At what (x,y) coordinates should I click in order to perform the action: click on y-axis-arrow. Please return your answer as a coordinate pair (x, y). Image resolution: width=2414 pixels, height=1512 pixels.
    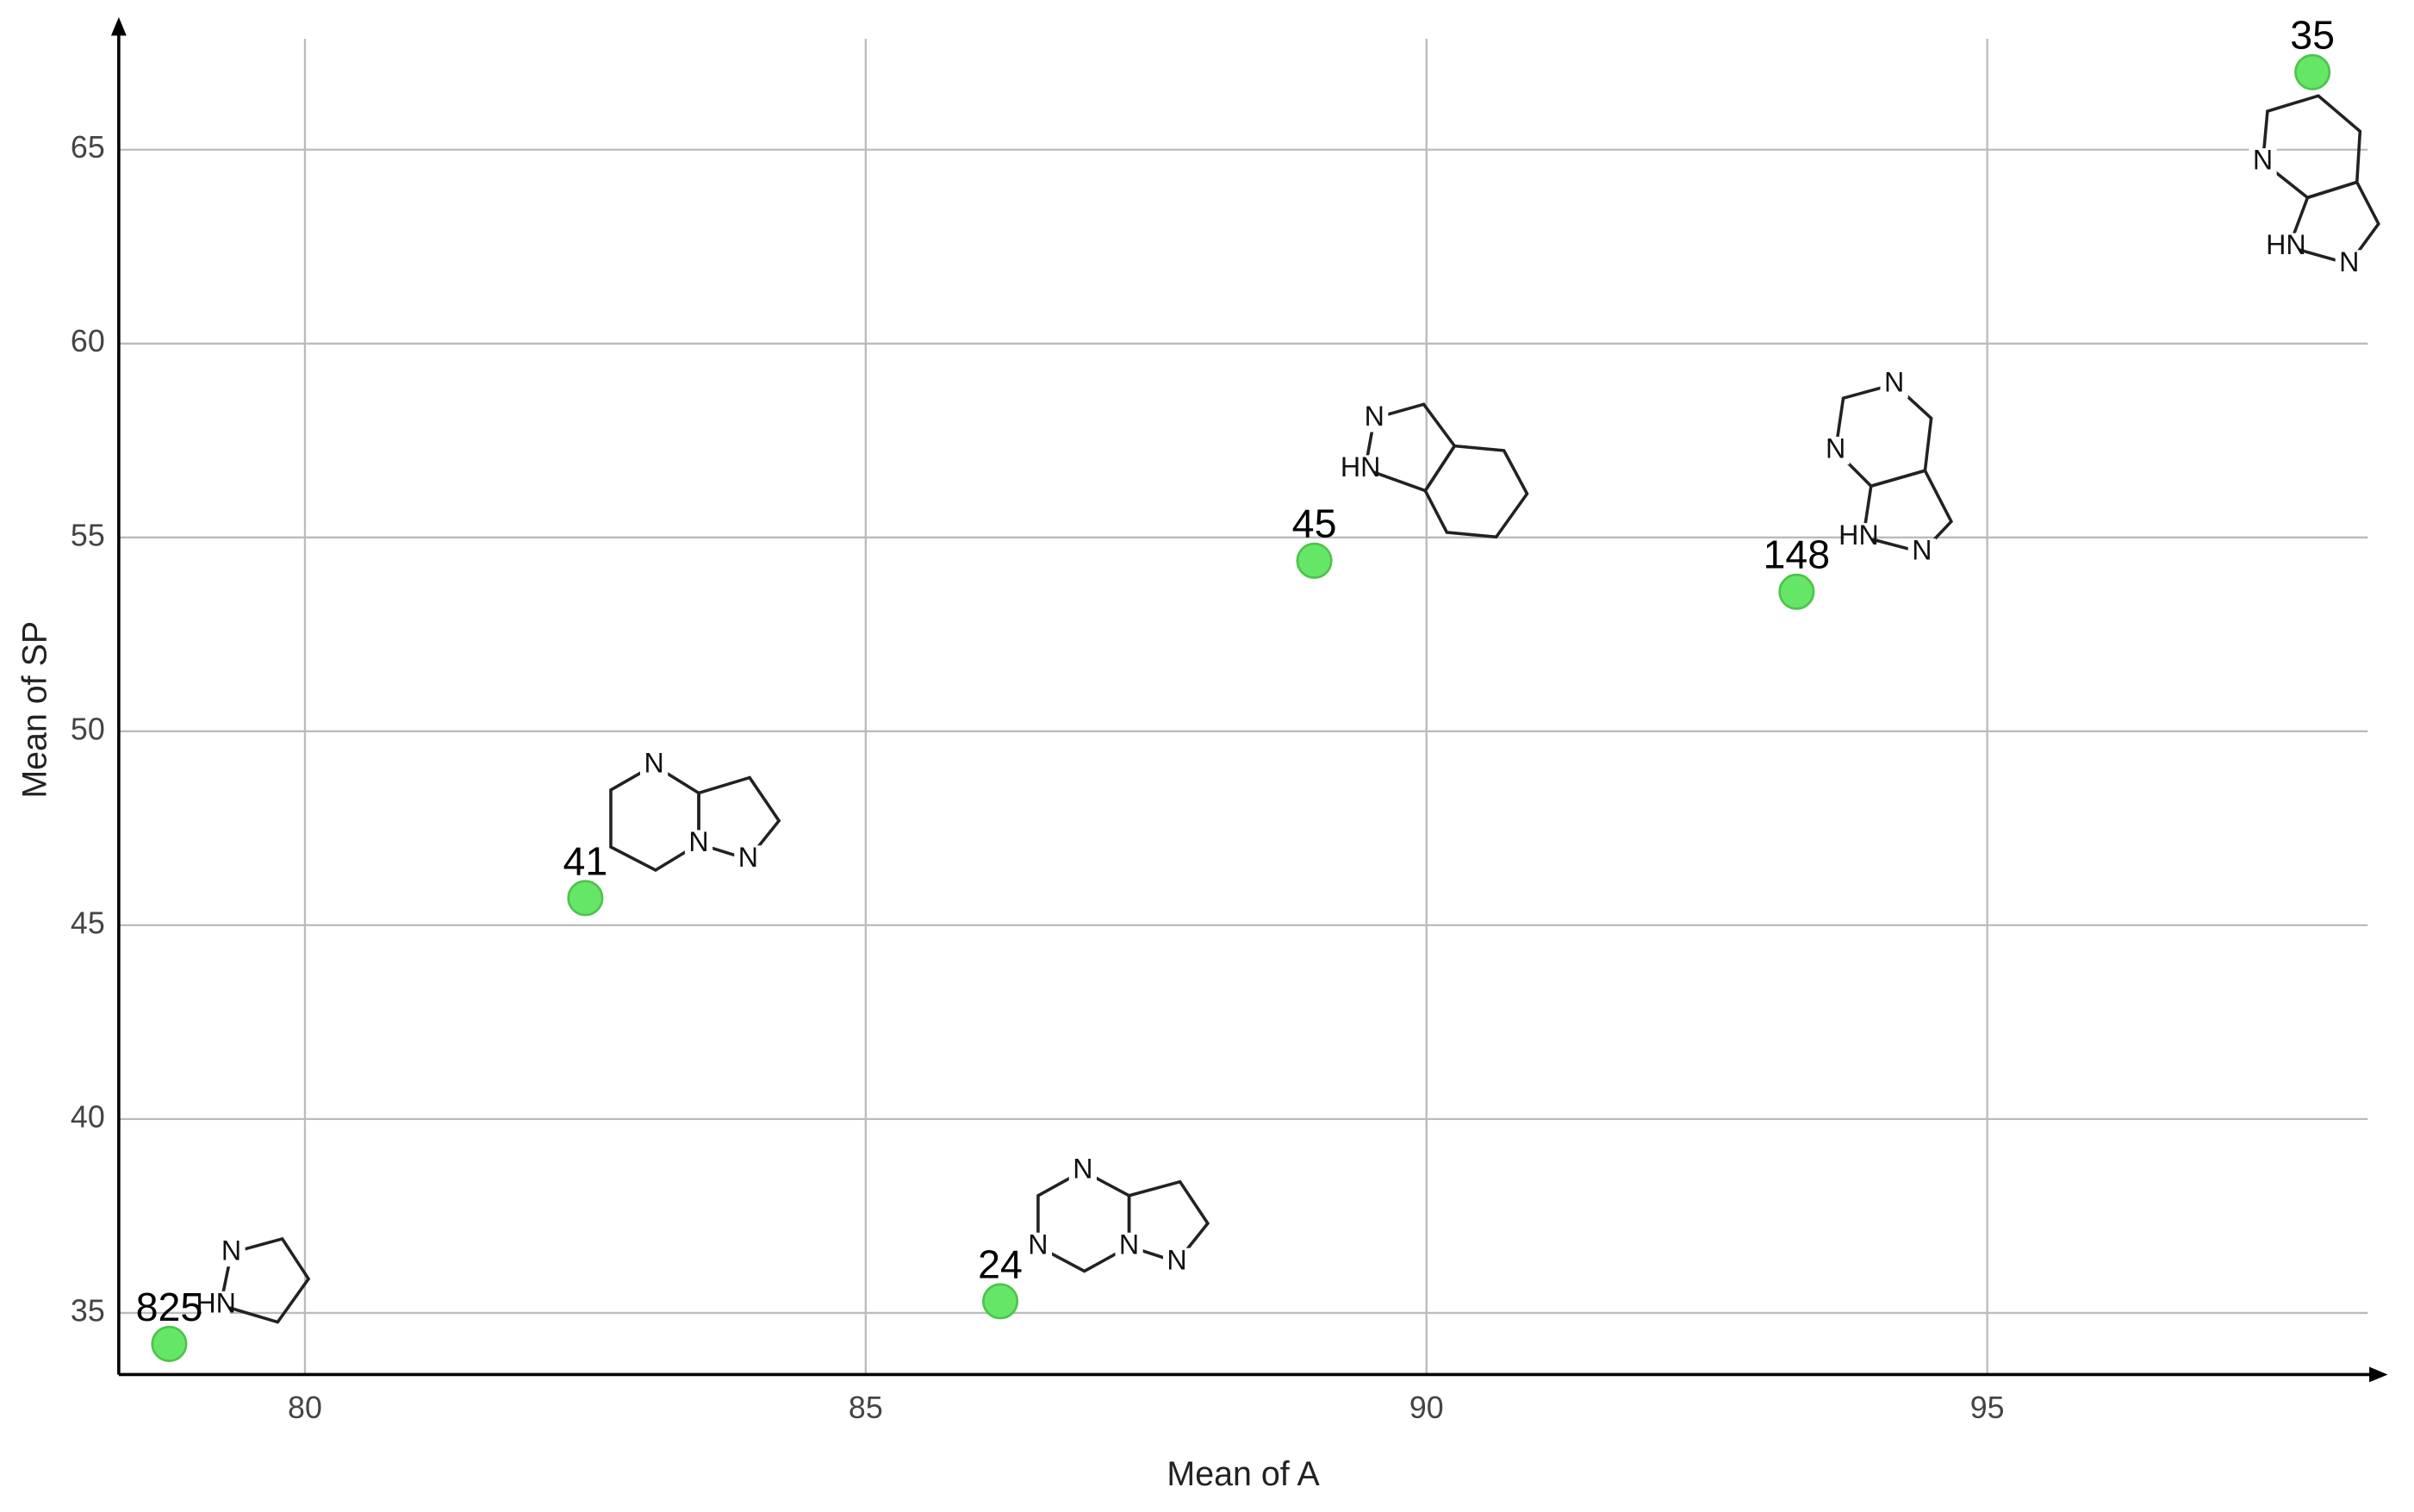
    Looking at the image, I should click on (118, 26).